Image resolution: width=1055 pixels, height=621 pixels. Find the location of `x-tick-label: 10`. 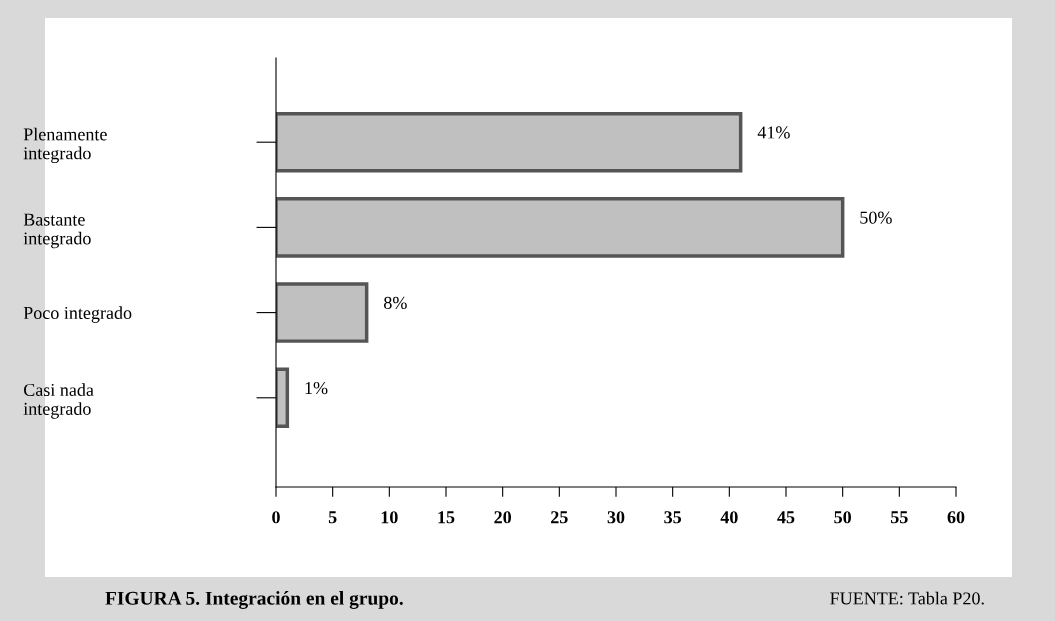

x-tick-label: 10 is located at coordinates (389, 517).